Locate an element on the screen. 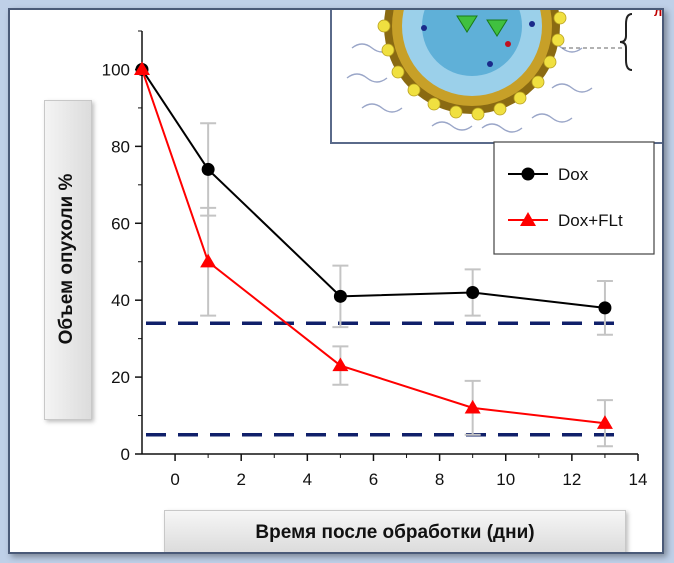 The width and height of the screenshot is (674, 563). x-axis-label: Время после обработки (дни) is located at coordinates (395, 531).